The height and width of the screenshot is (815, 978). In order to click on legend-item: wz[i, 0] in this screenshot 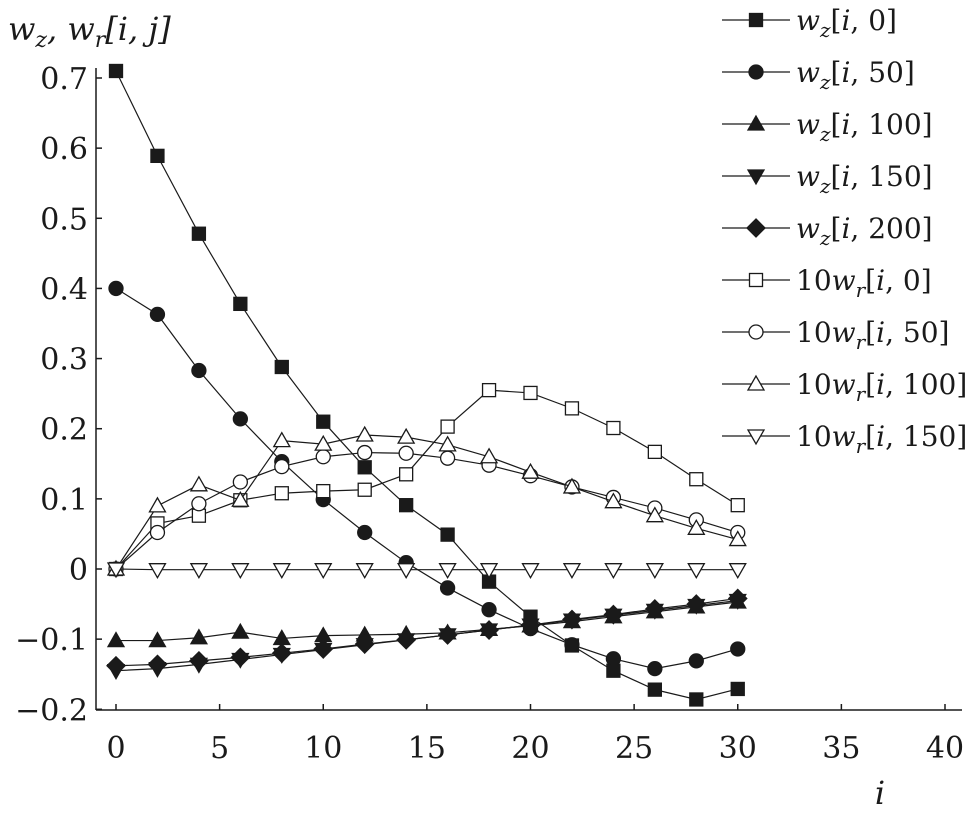, I will do `click(809, 23)`.